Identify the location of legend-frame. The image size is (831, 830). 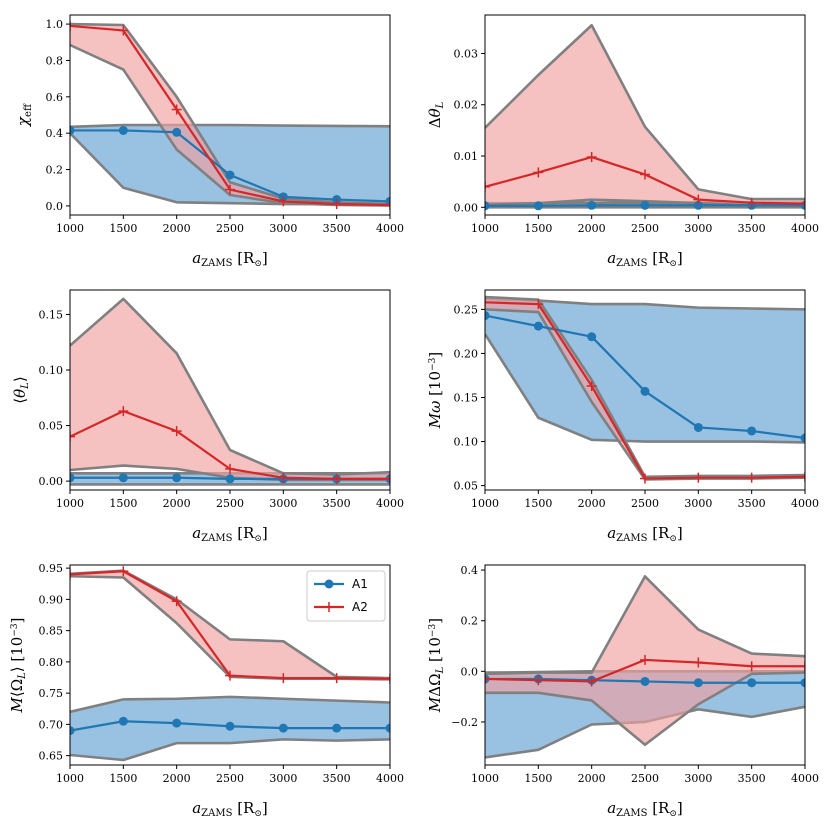
(346, 596).